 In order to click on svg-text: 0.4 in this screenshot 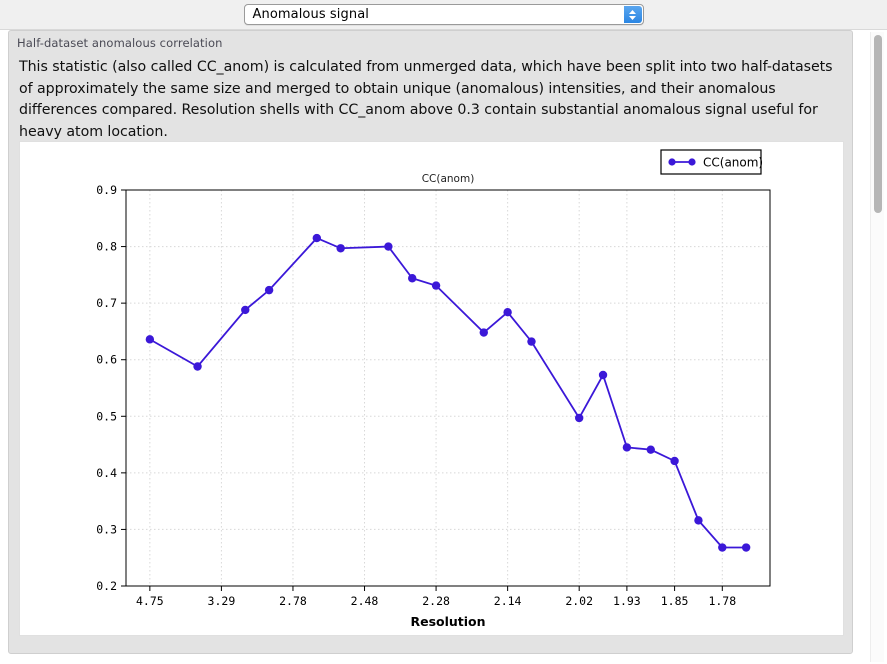, I will do `click(106, 473)`.